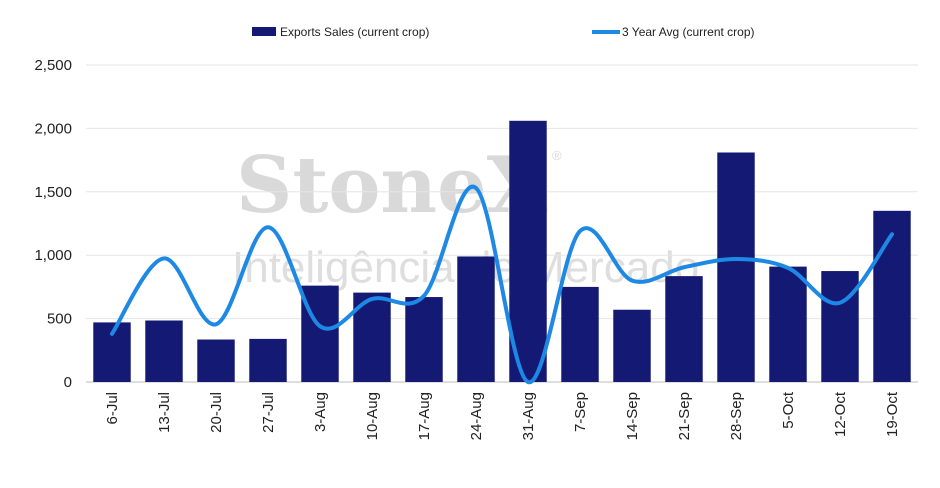 The width and height of the screenshot is (940, 488). What do you see at coordinates (528, 416) in the screenshot?
I see `x-tick-label: 31-Aug` at bounding box center [528, 416].